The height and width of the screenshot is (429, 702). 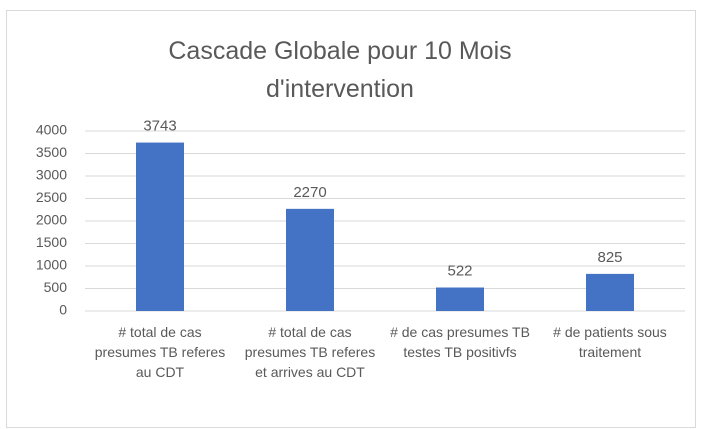 I want to click on y-tick-label: 500, so click(x=56, y=287).